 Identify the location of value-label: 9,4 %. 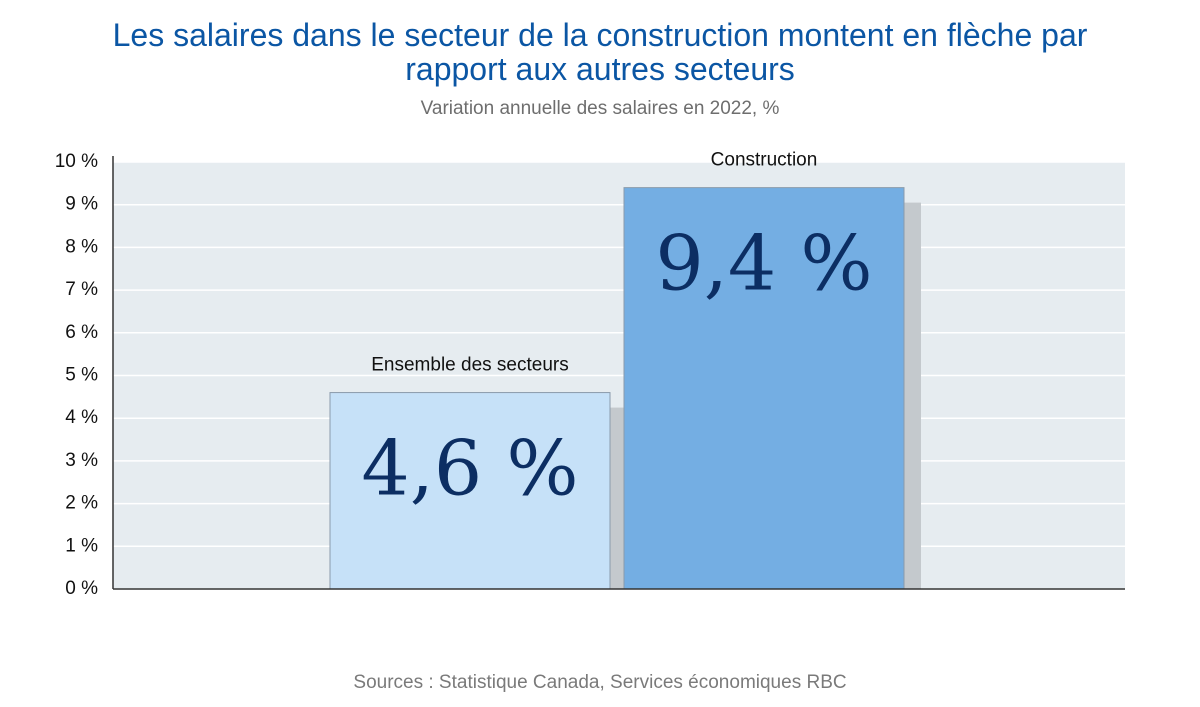
(763, 263).